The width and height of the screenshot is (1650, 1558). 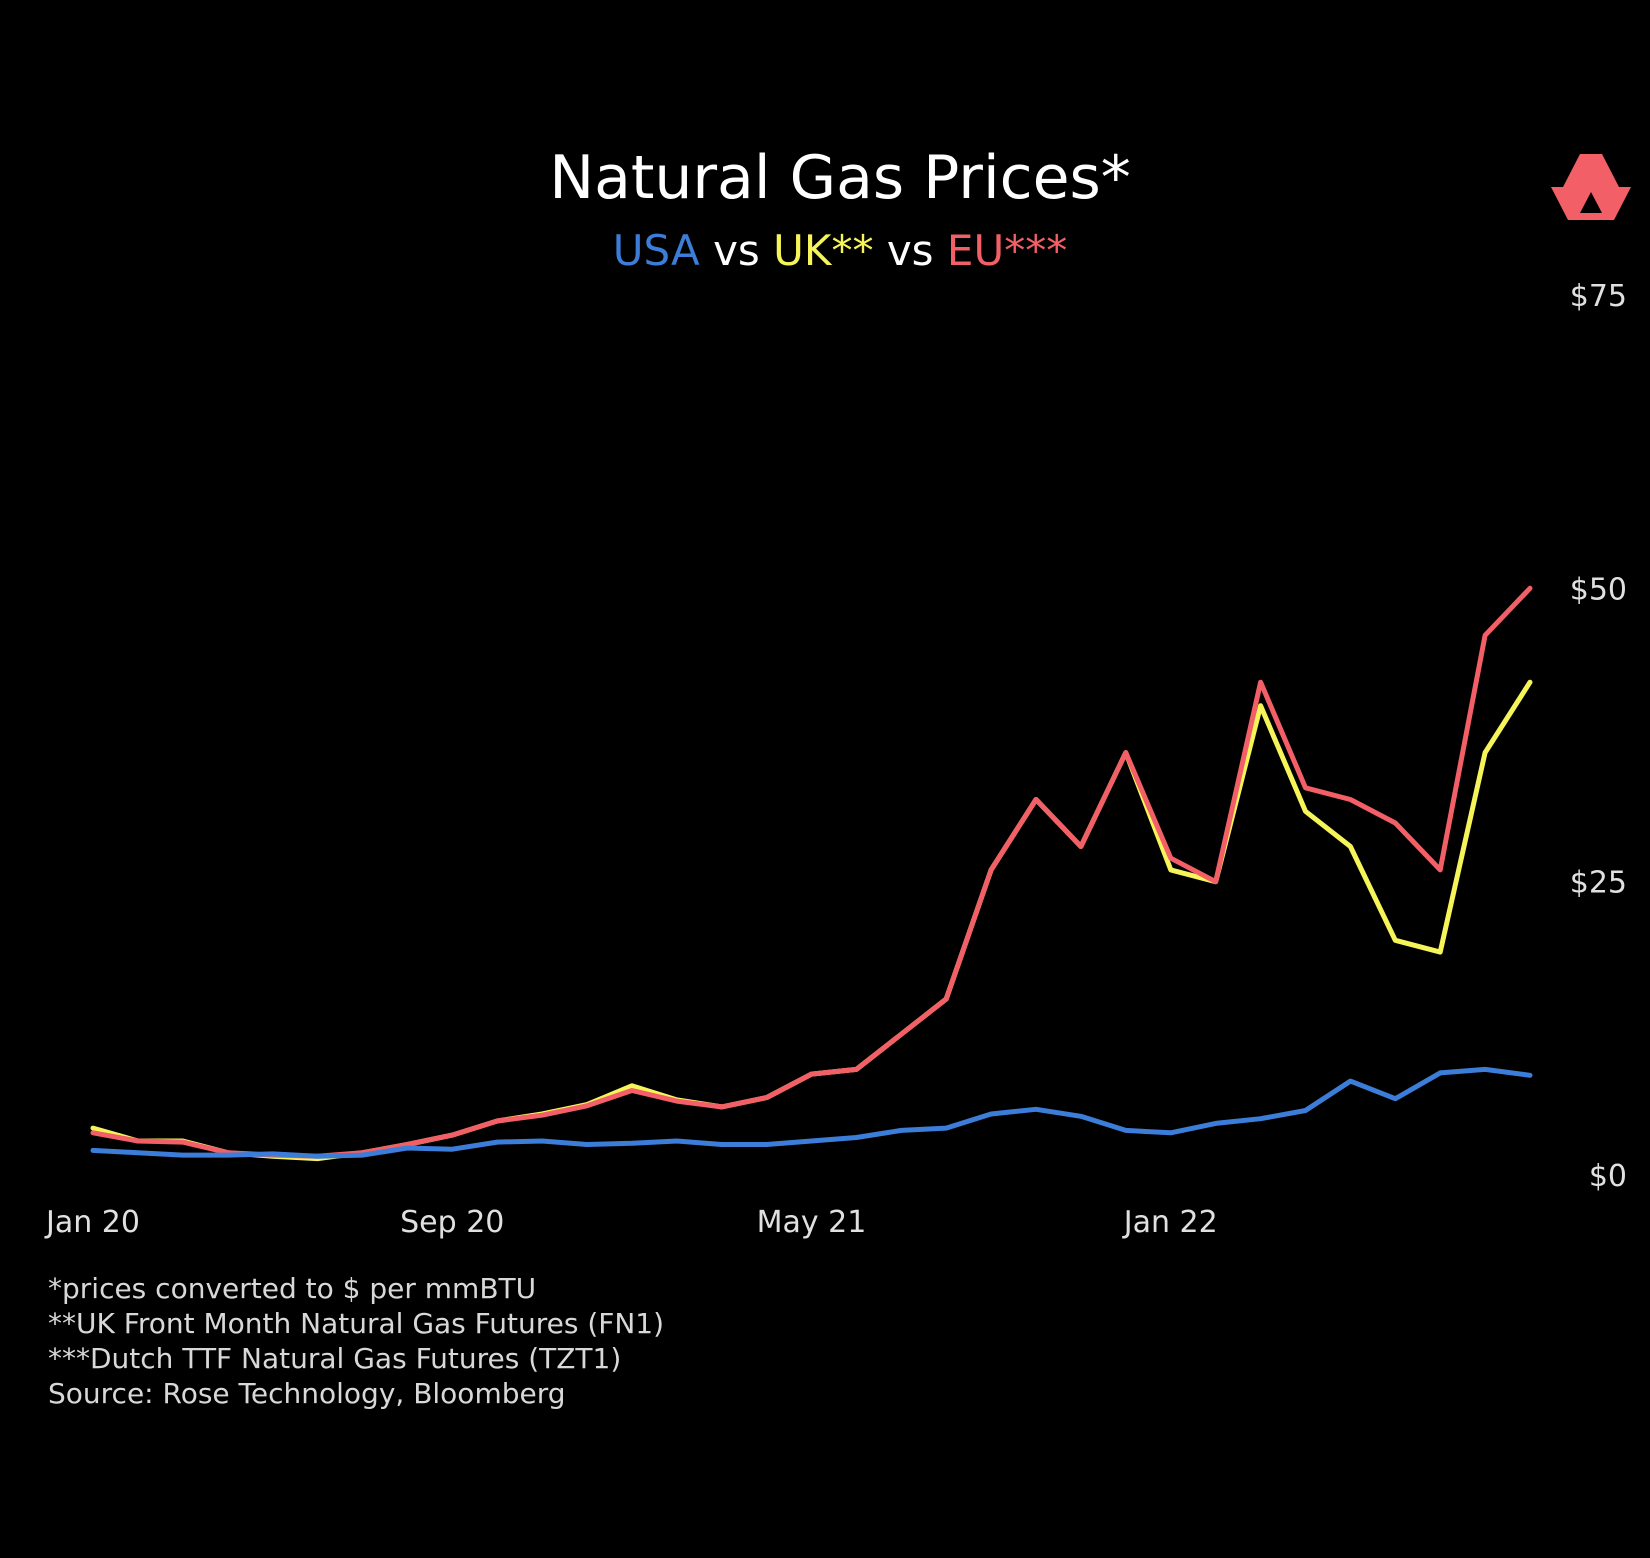 What do you see at coordinates (1598, 589) in the screenshot?
I see `y-tick-label: $50` at bounding box center [1598, 589].